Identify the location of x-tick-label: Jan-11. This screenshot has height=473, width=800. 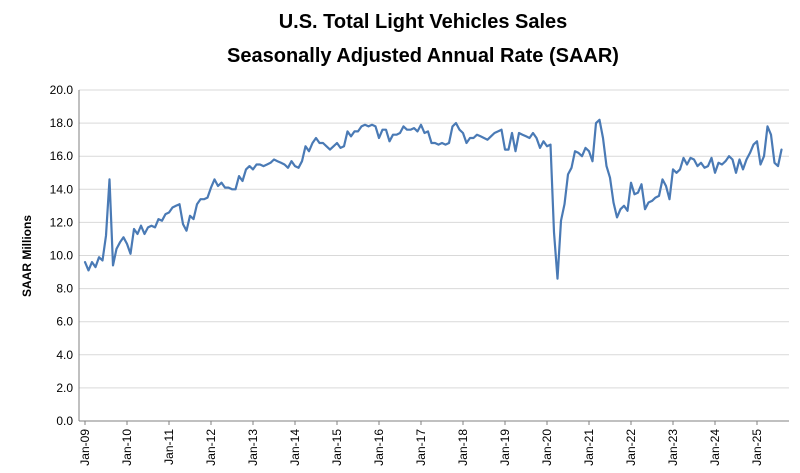
(169, 447).